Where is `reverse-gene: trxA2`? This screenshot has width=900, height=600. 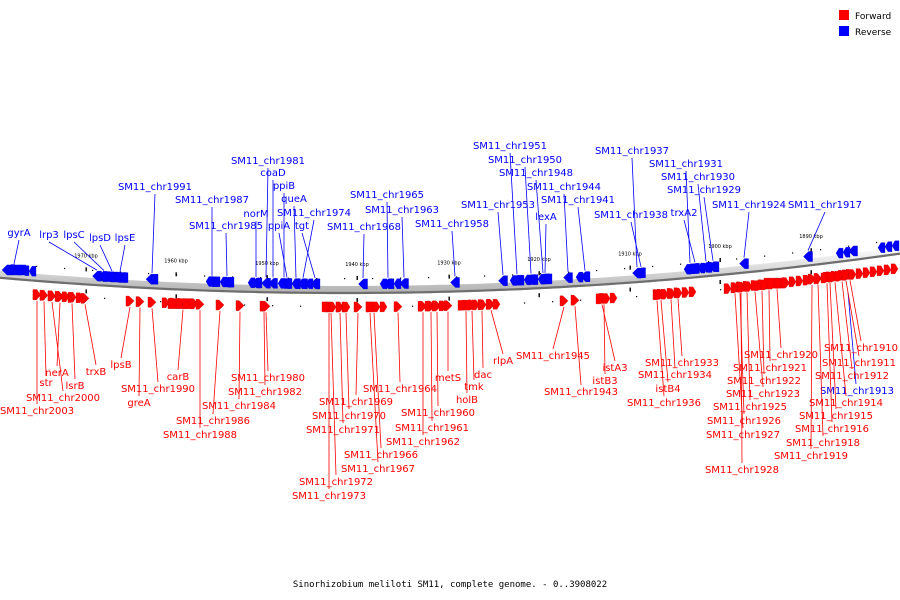 reverse-gene: trxA2 is located at coordinates (685, 241).